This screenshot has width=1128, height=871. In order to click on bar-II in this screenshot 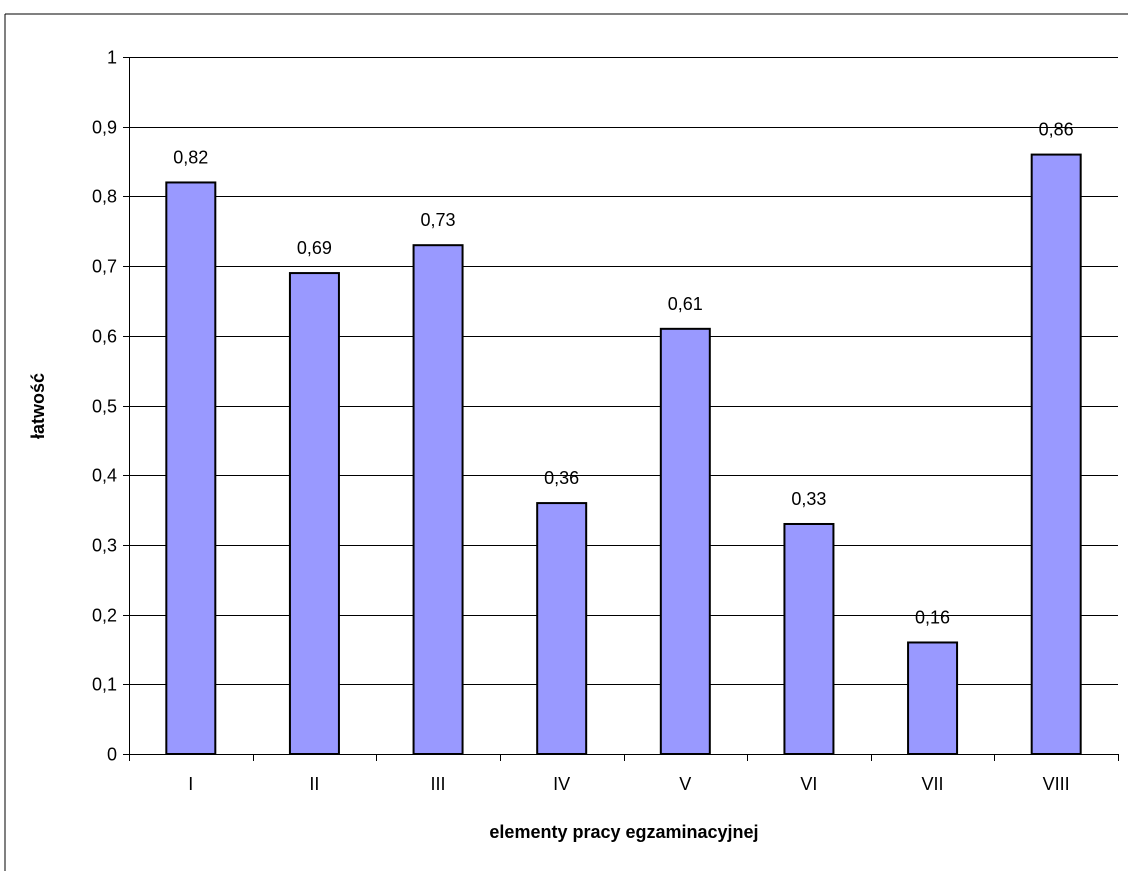, I will do `click(314, 513)`.